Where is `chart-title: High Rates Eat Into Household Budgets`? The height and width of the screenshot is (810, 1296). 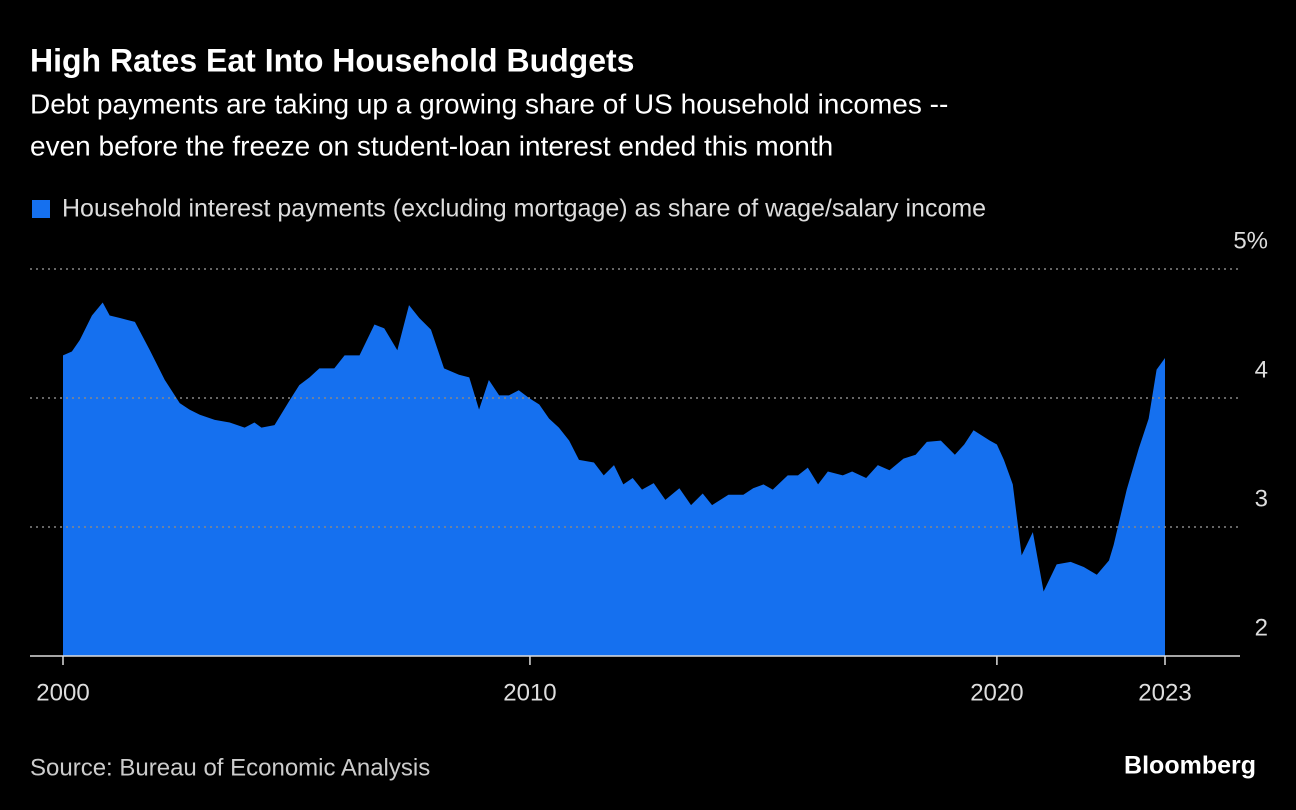
chart-title: High Rates Eat Into Household Budgets is located at coordinates (332, 60).